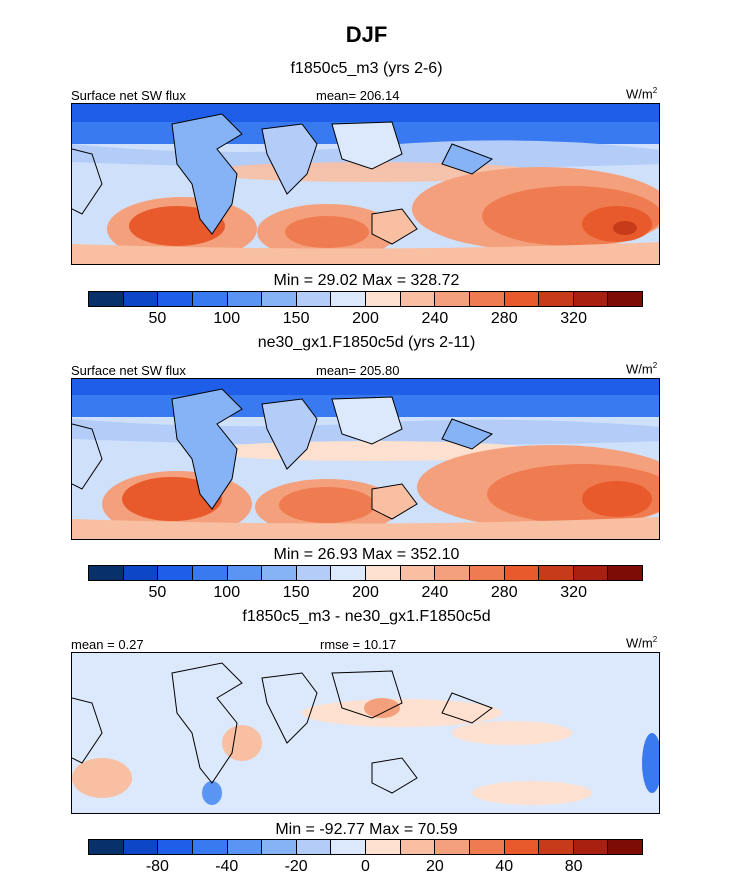 The height and width of the screenshot is (883, 733). Describe the element at coordinates (358, 644) in the screenshot. I see `panel3-rmse-label: rmse = 10.17` at that location.